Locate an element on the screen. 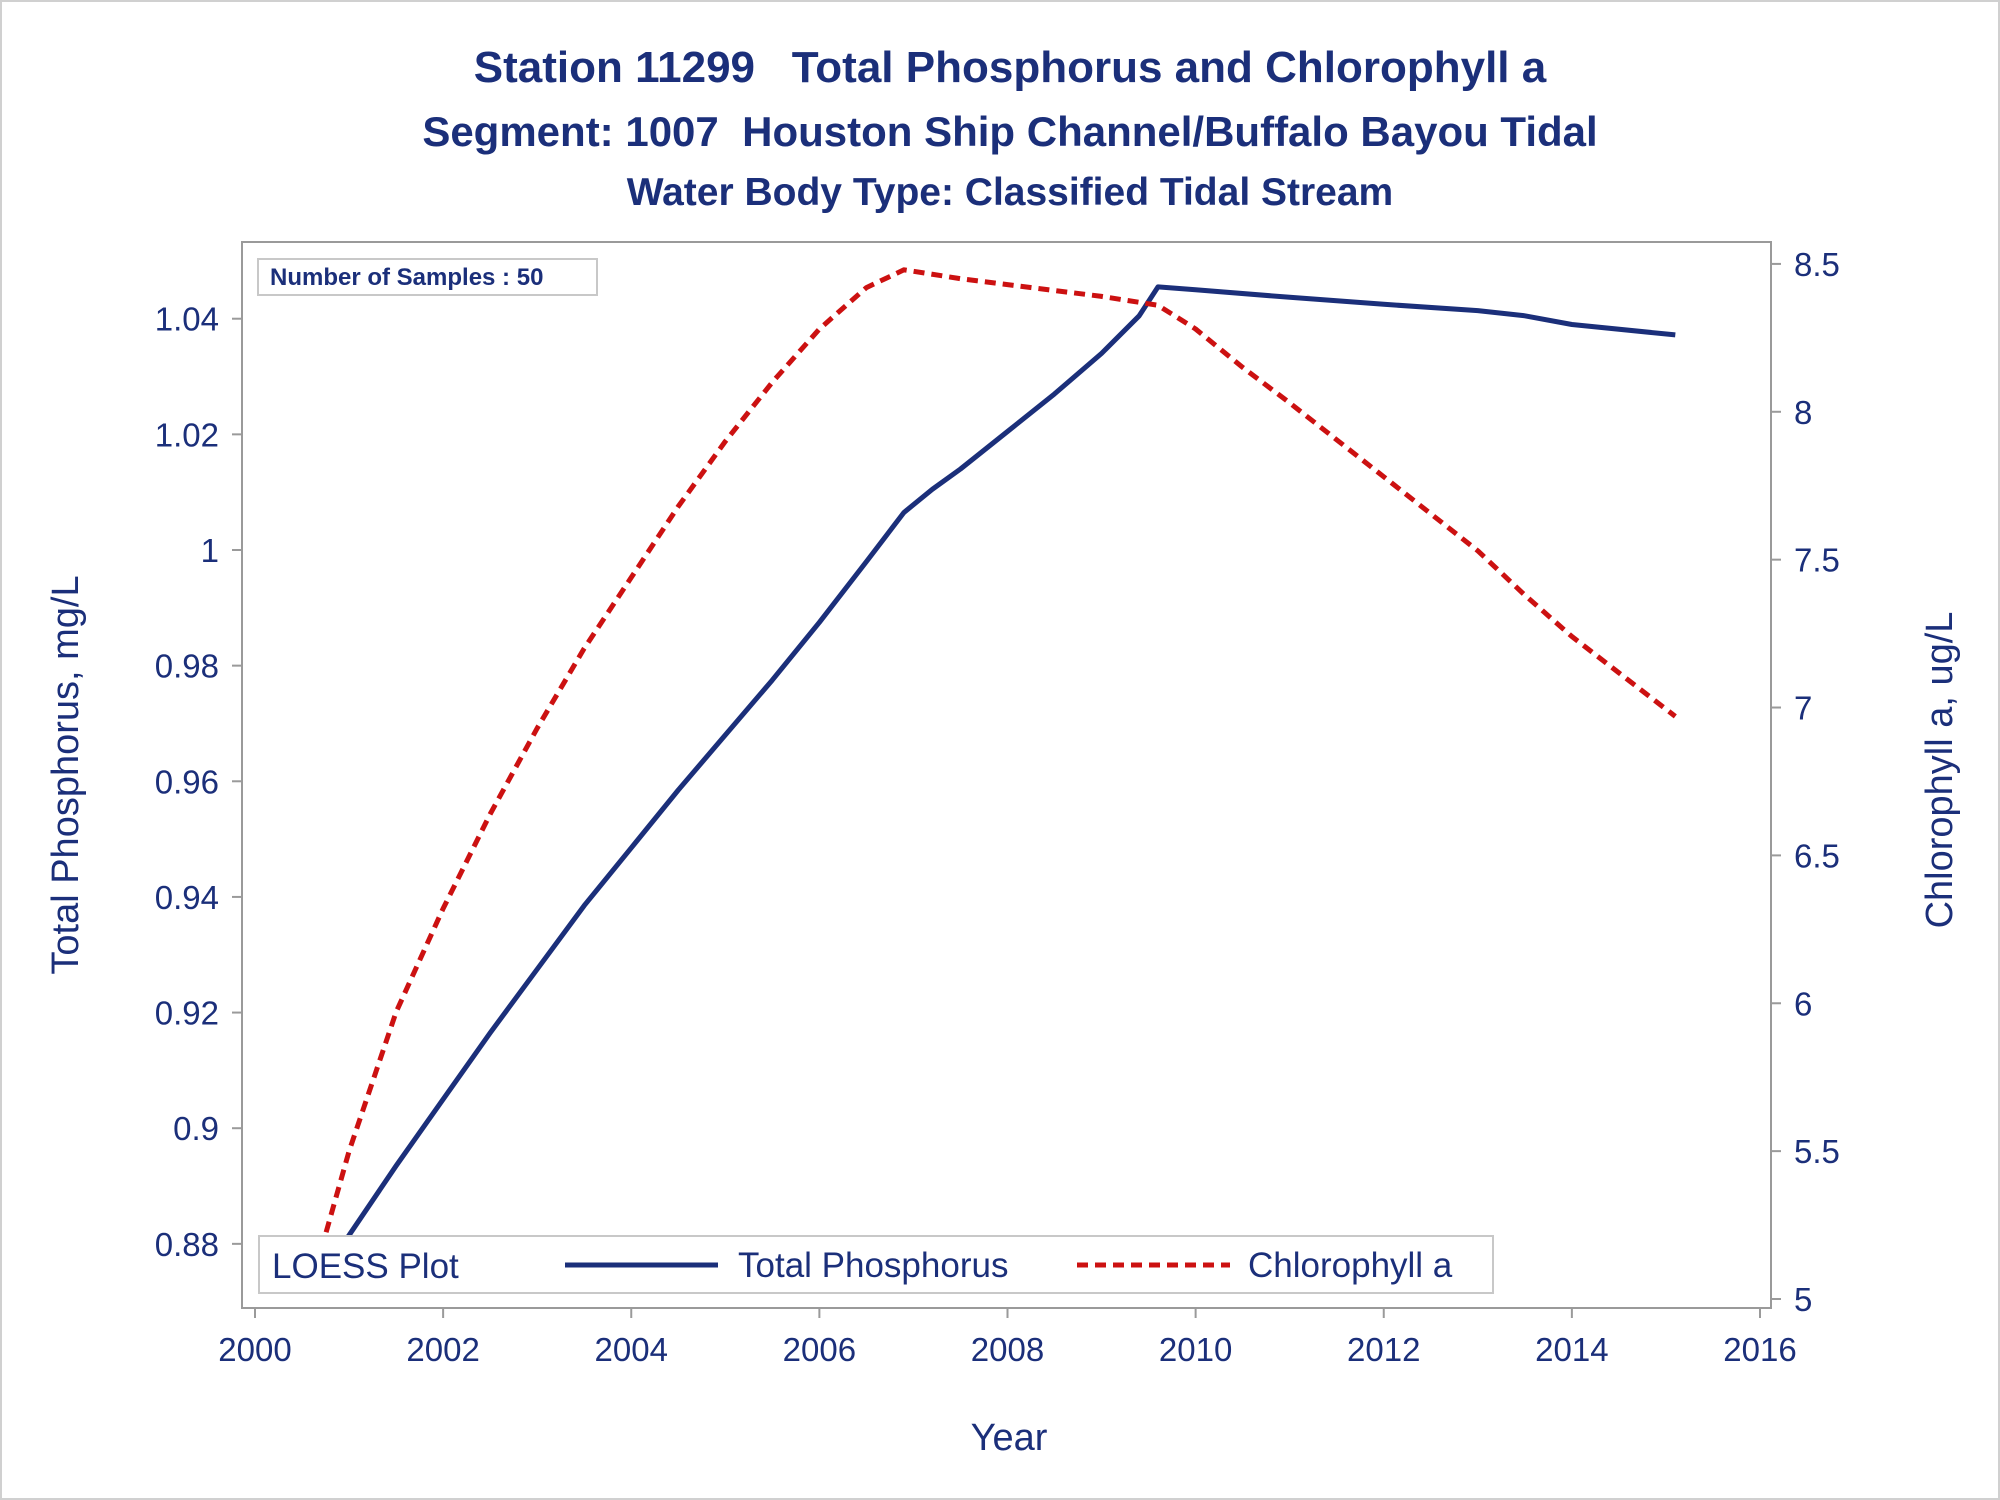  x-tick-label: 2008 is located at coordinates (1007, 1349).